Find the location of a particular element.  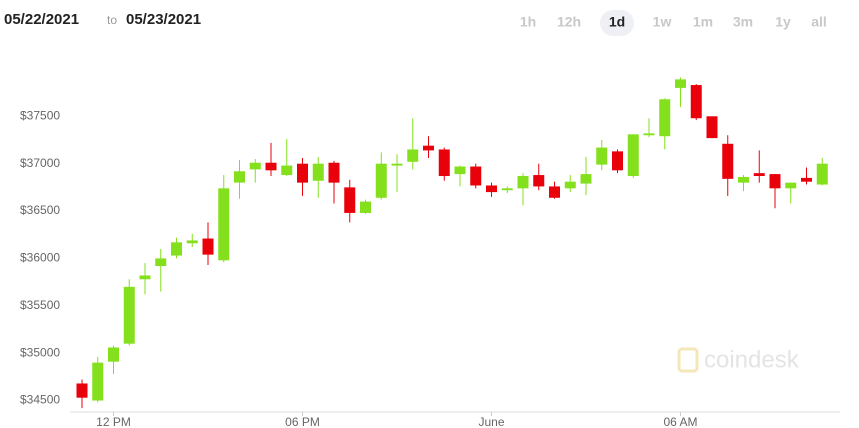

watermark: coindesk is located at coordinates (752, 359).